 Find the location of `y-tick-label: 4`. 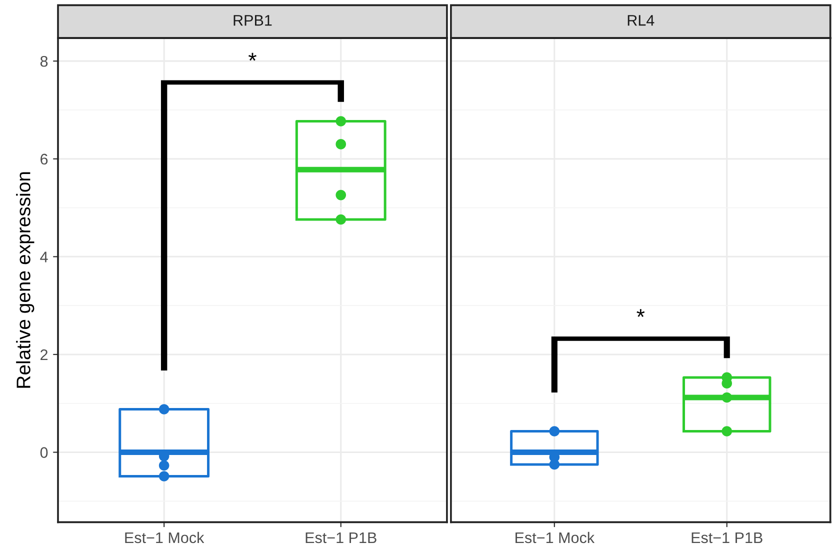

y-tick-label: 4 is located at coordinates (44, 257).